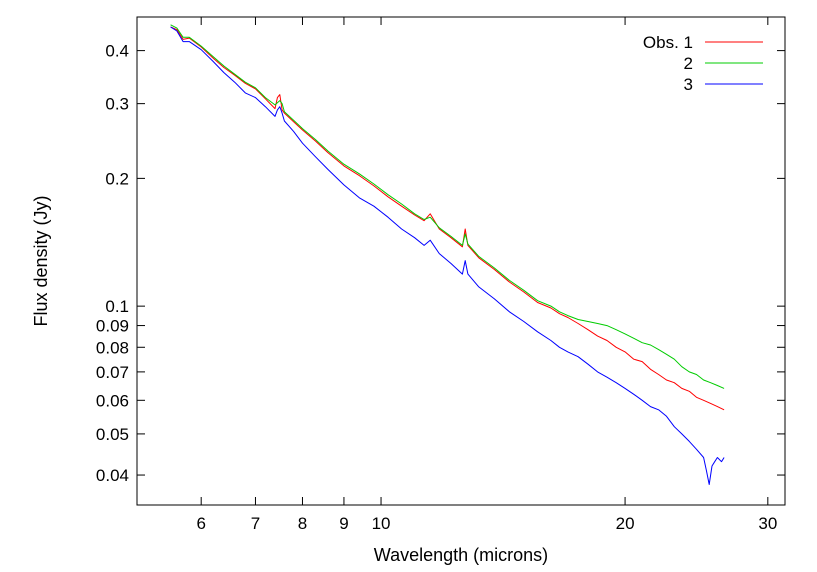 The width and height of the screenshot is (817, 572). Describe the element at coordinates (255, 523) in the screenshot. I see `x-tick-label: 7` at that location.